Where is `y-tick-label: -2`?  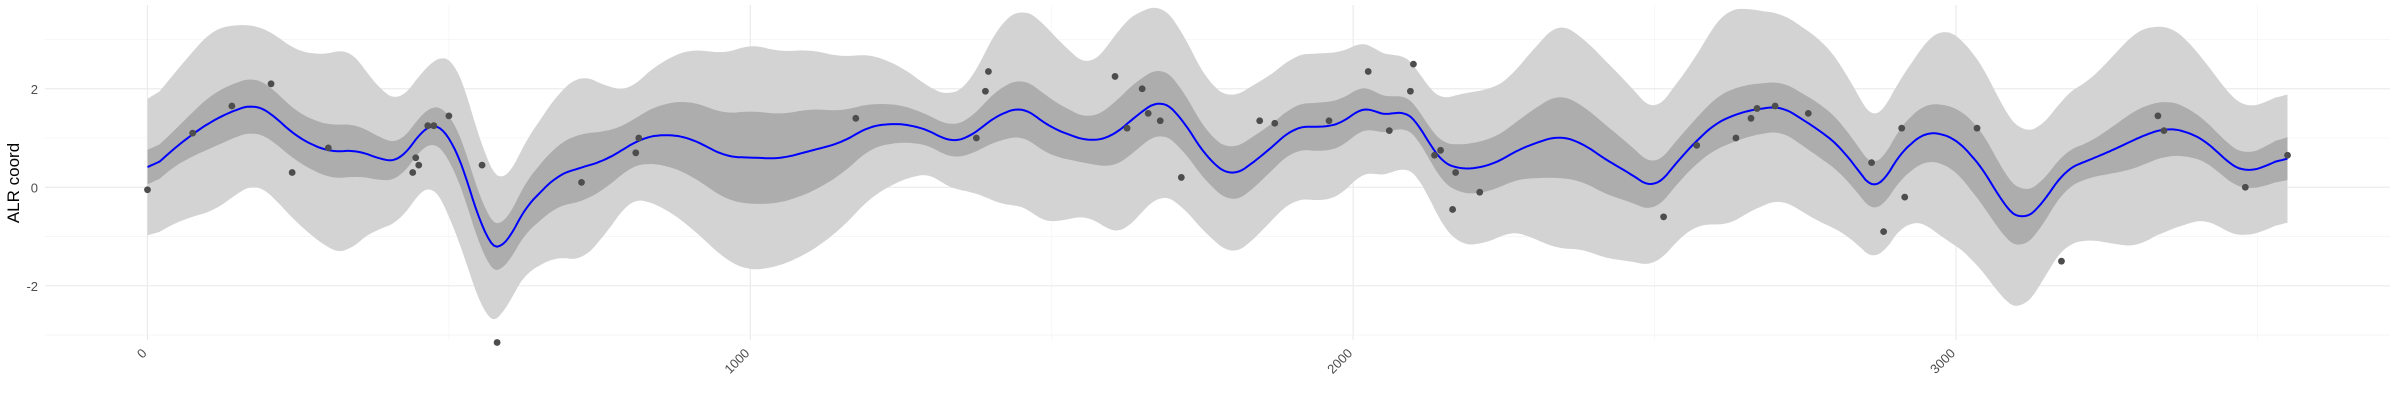
y-tick-label: -2 is located at coordinates (32, 286).